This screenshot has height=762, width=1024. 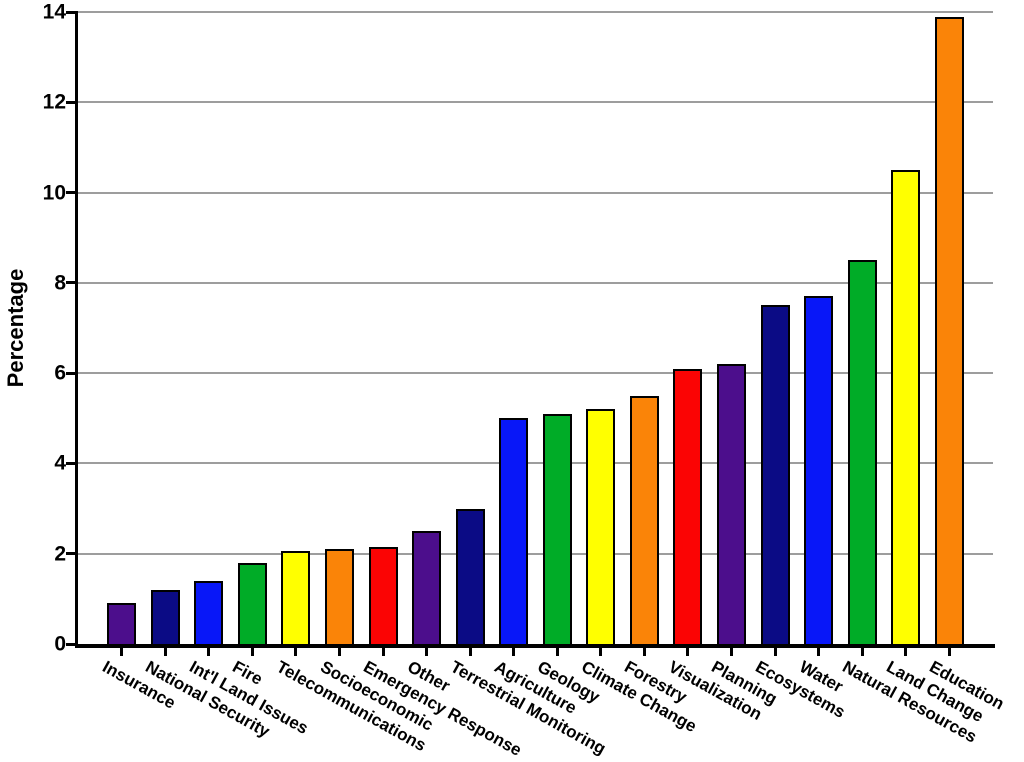 I want to click on bar-fire, so click(x=252, y=603).